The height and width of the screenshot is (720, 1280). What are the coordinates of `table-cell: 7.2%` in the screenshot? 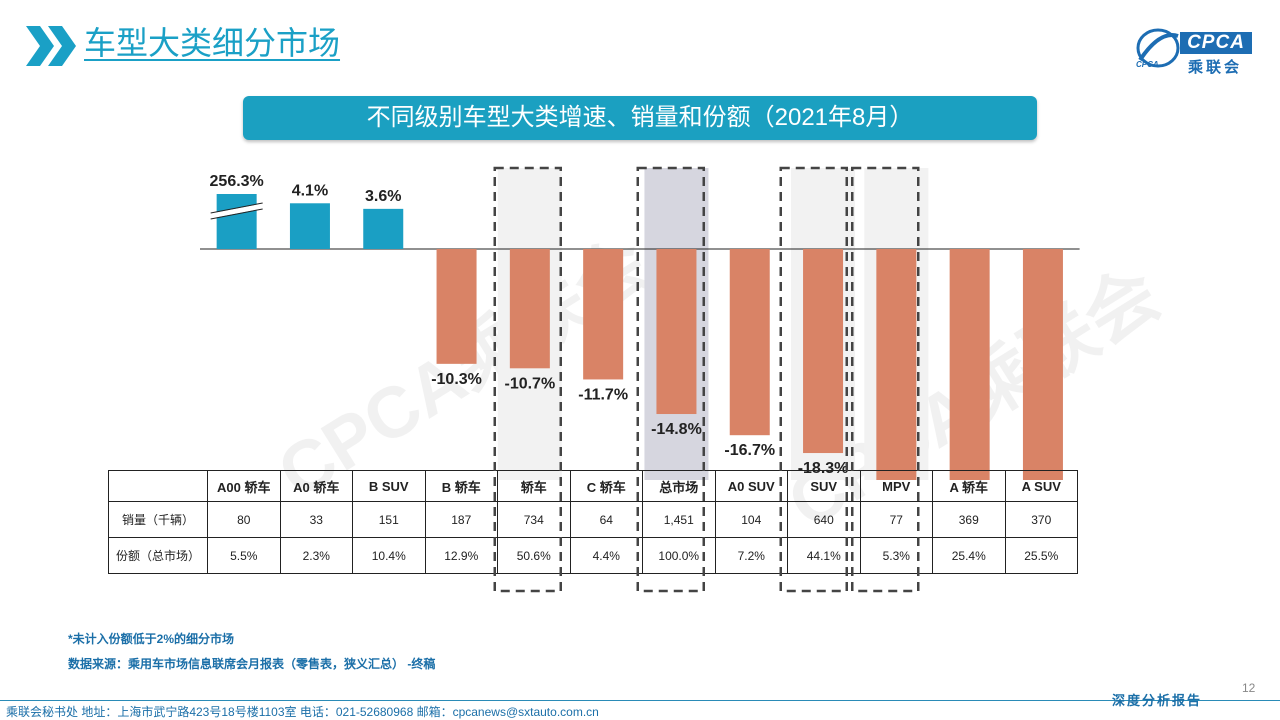 It's located at (751, 555).